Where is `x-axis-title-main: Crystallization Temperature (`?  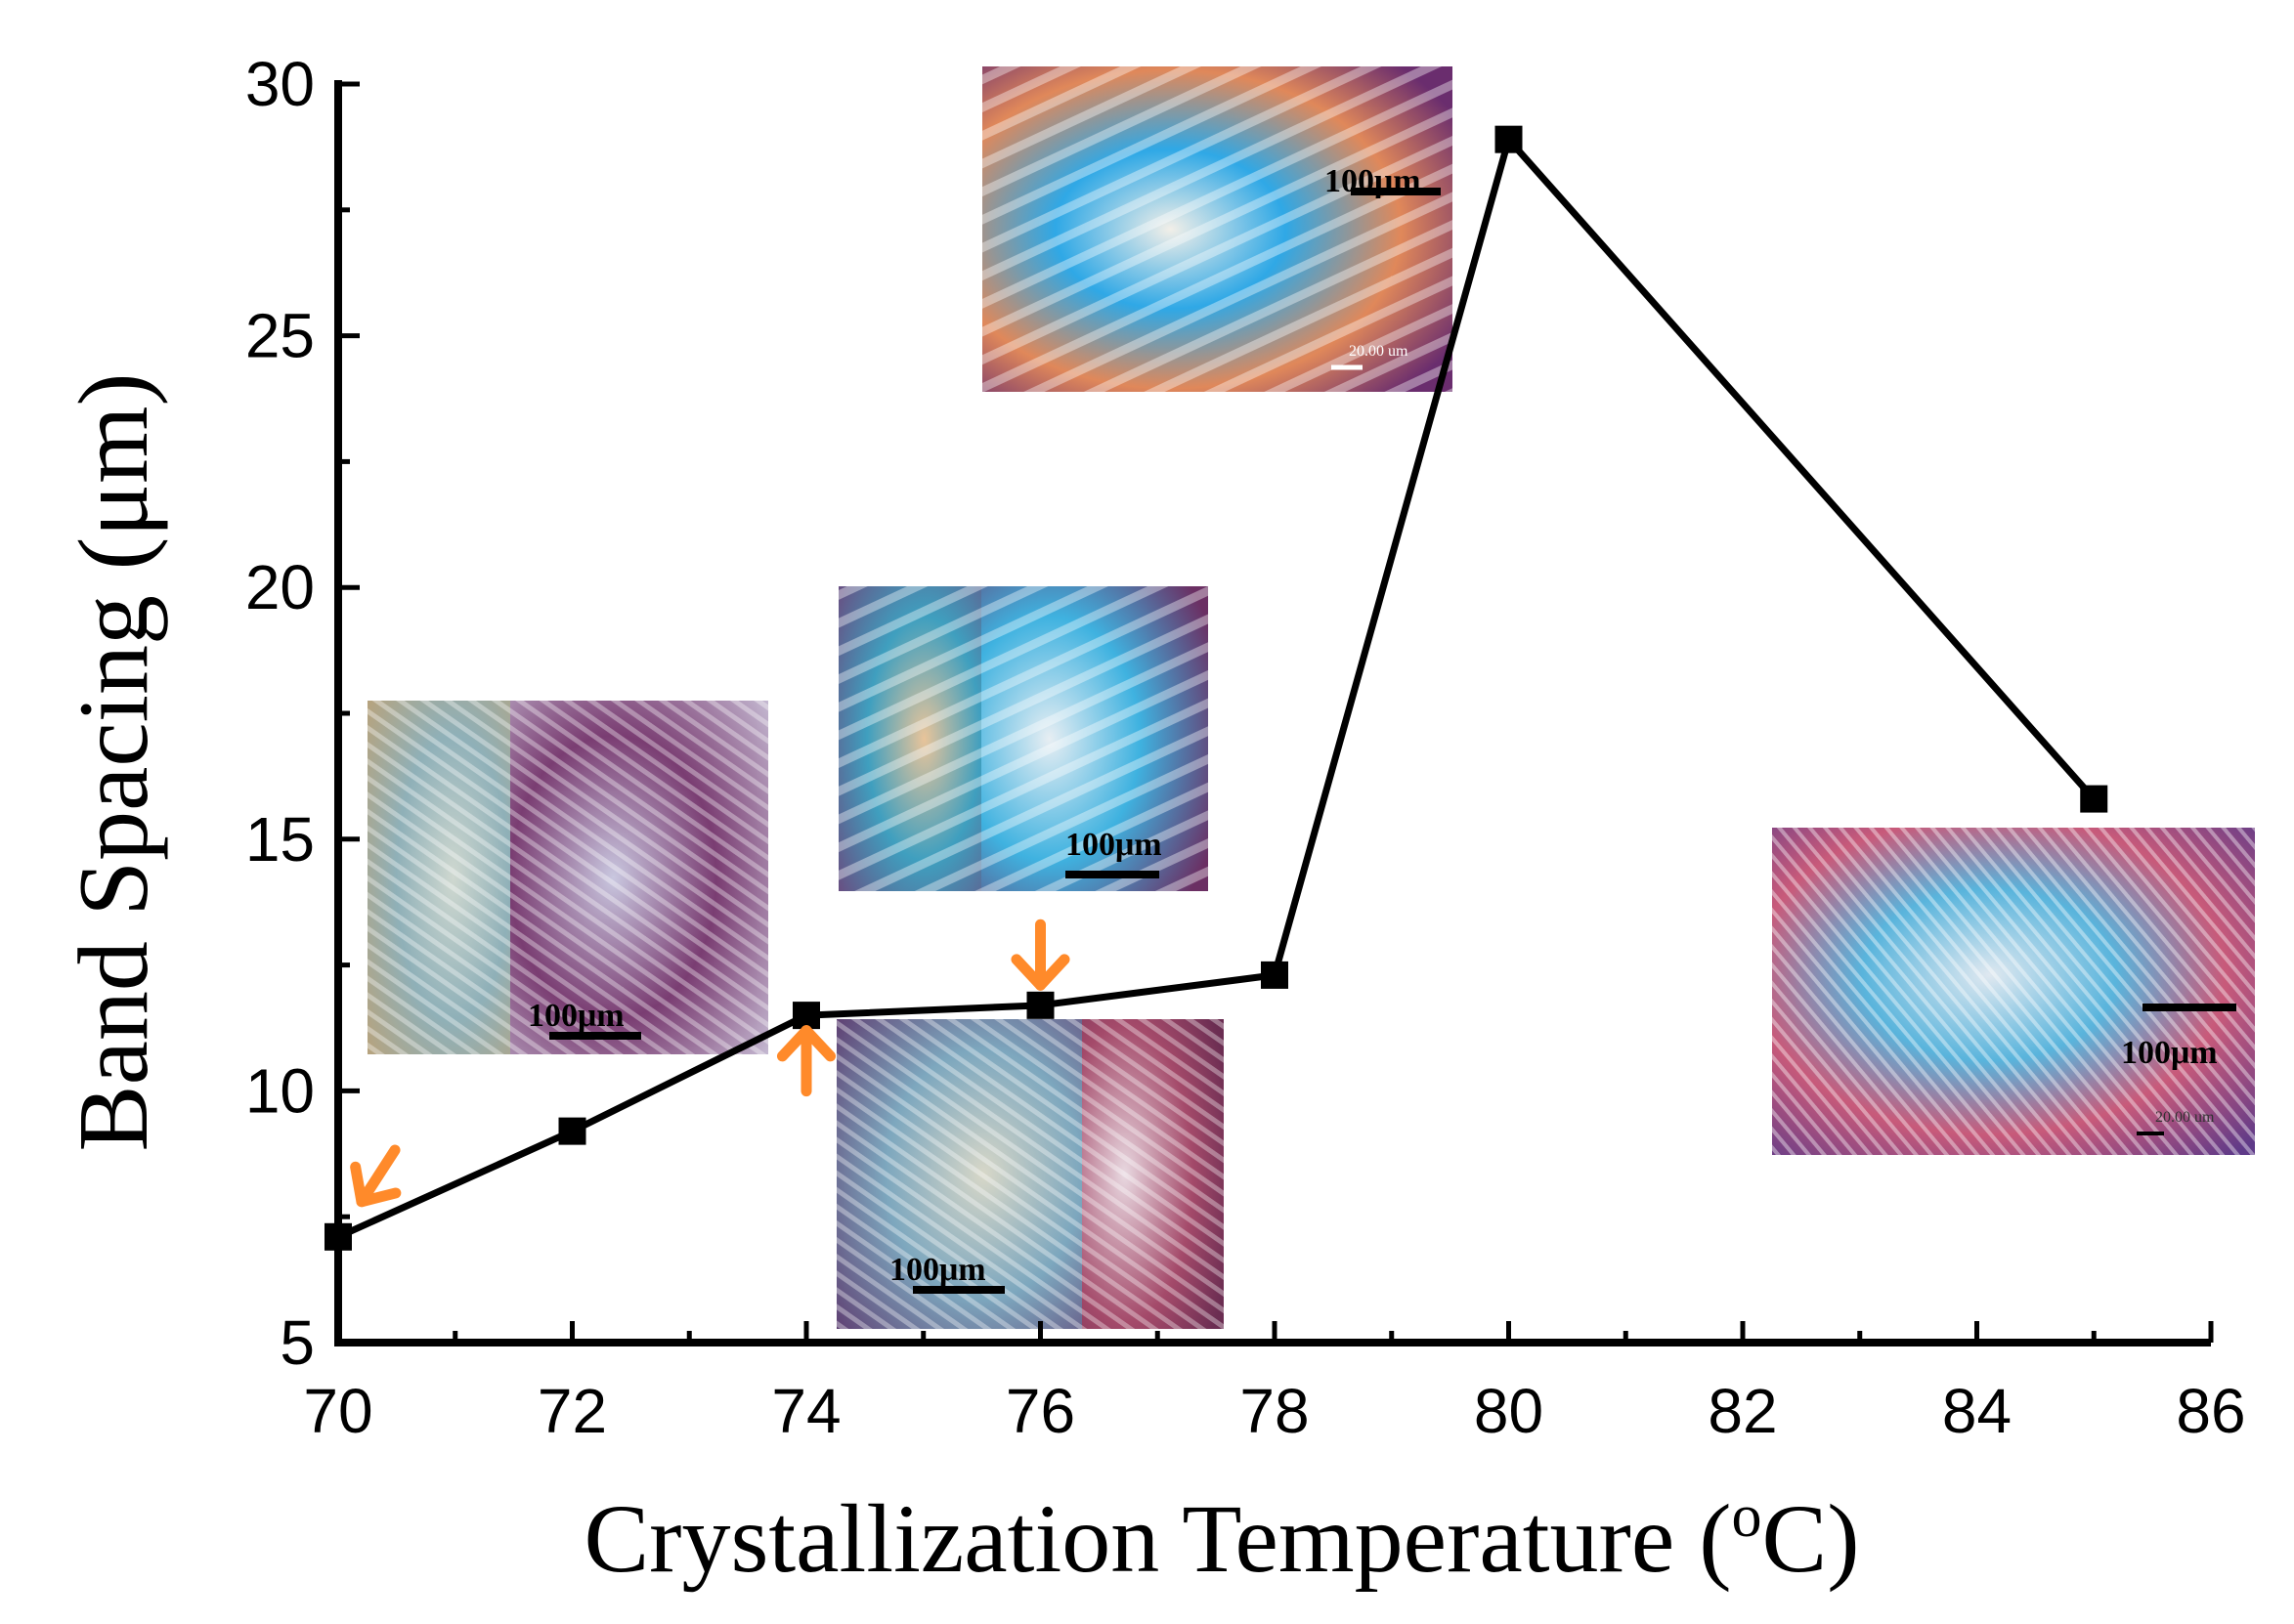
x-axis-title-main: Crystallization Temperature ( is located at coordinates (1158, 1539).